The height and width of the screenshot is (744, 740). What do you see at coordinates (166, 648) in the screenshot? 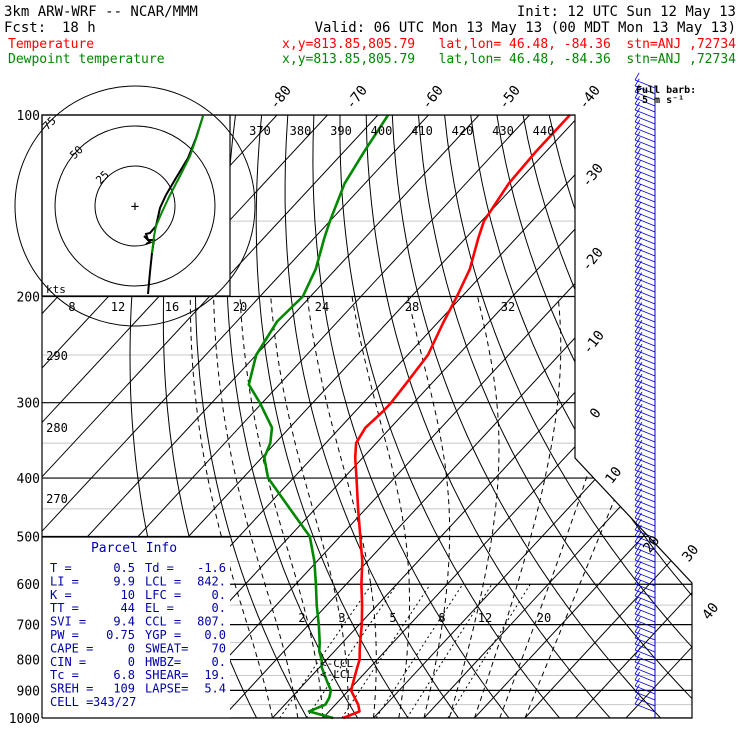
I see `parcel-info-label: SWEAT=` at bounding box center [166, 648].